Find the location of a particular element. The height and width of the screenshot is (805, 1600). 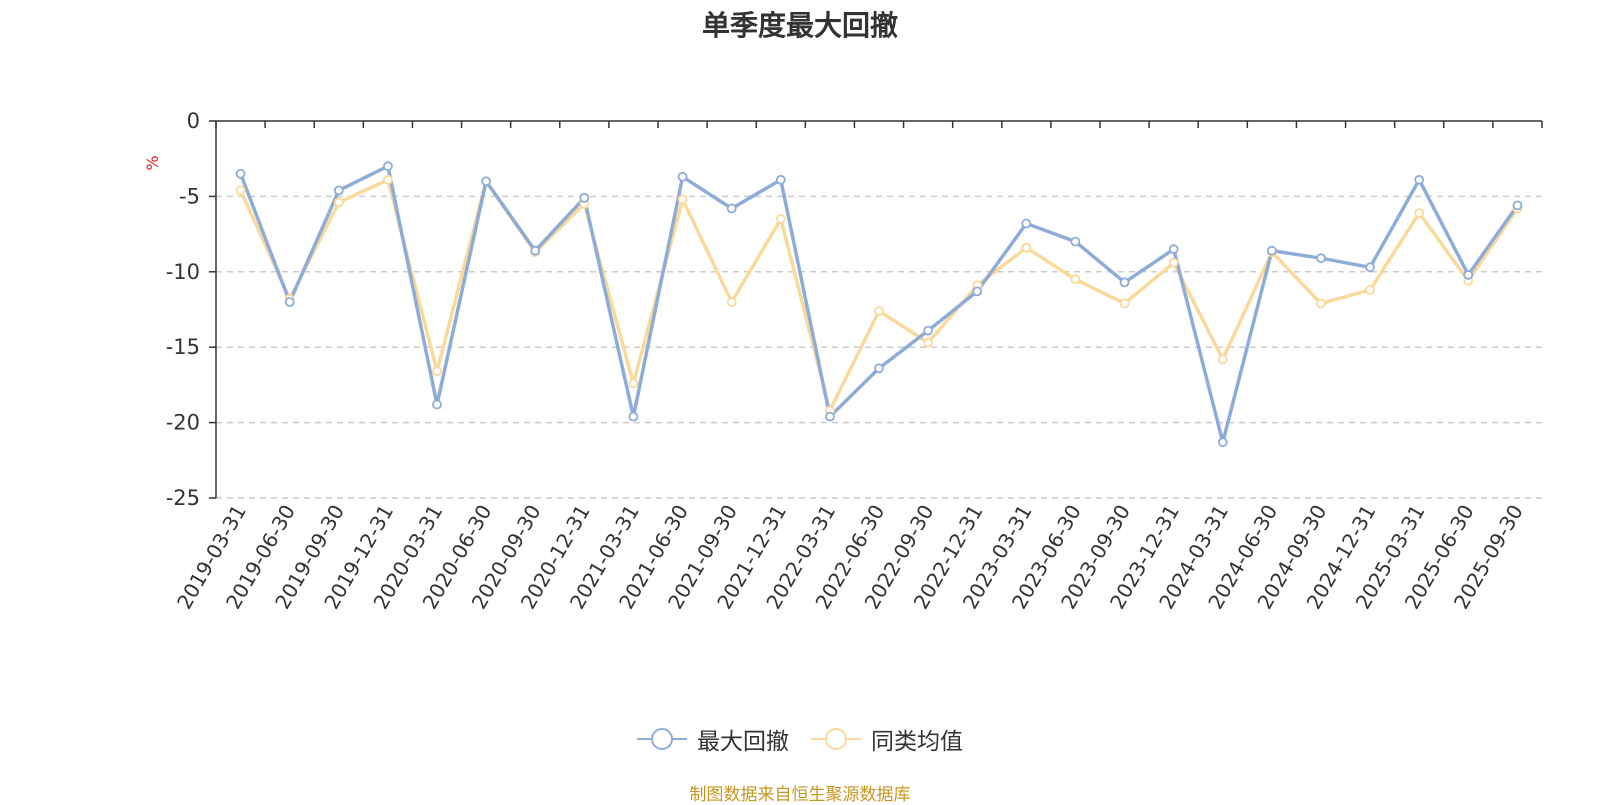

y-tick-label: -20 is located at coordinates (183, 423).